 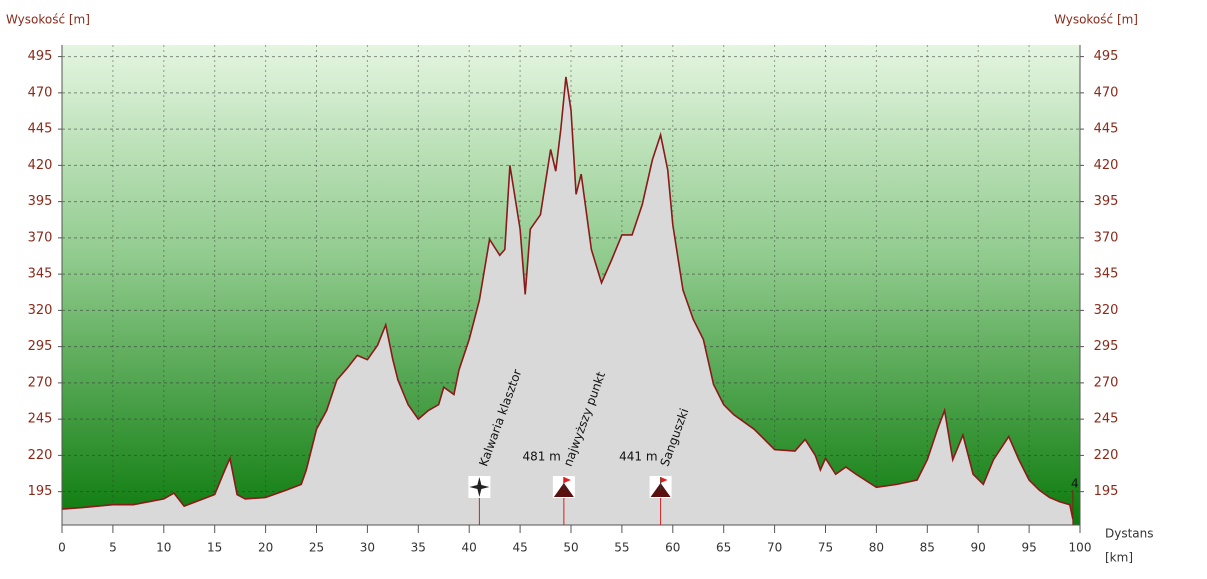 I want to click on y2-tick-label: 370, so click(x=1106, y=237).